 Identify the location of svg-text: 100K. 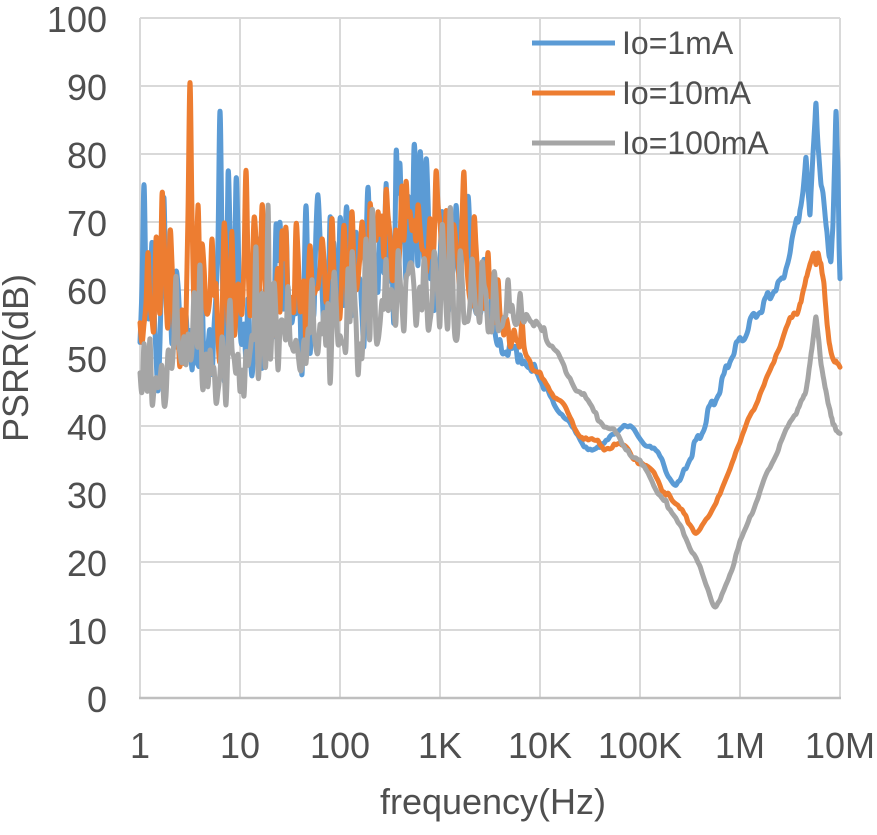
(640, 745).